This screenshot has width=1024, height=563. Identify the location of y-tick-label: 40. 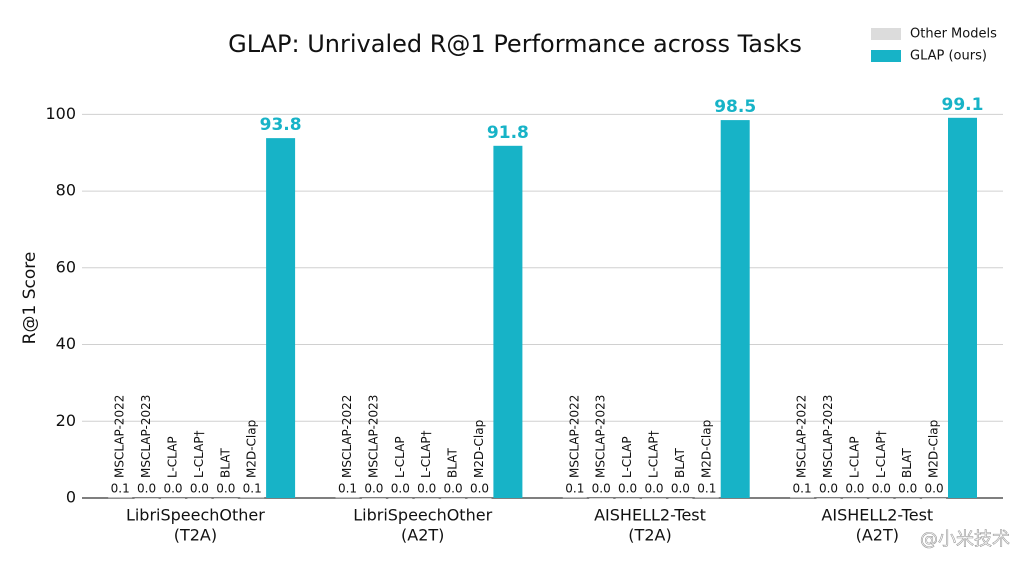
(66, 343).